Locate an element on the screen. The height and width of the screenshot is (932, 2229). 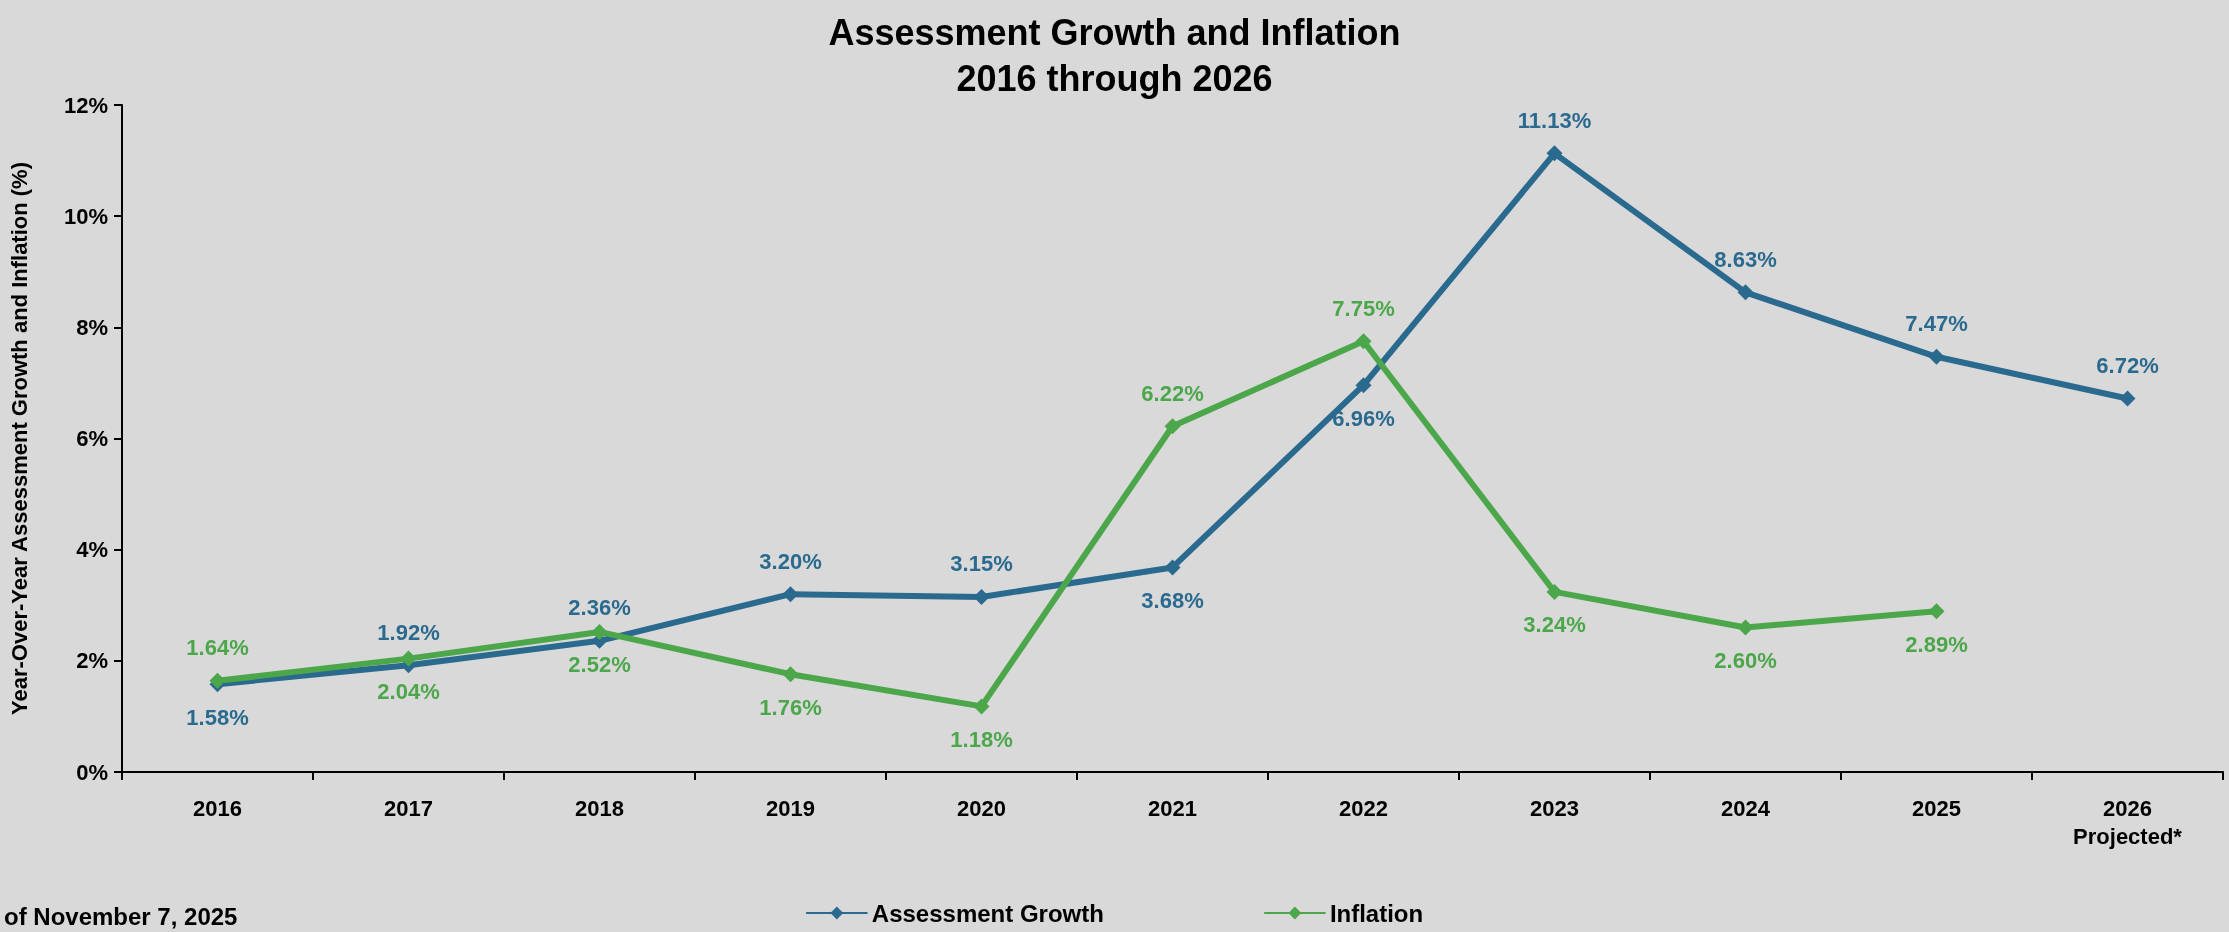
data-label: 2.04% is located at coordinates (408, 692).